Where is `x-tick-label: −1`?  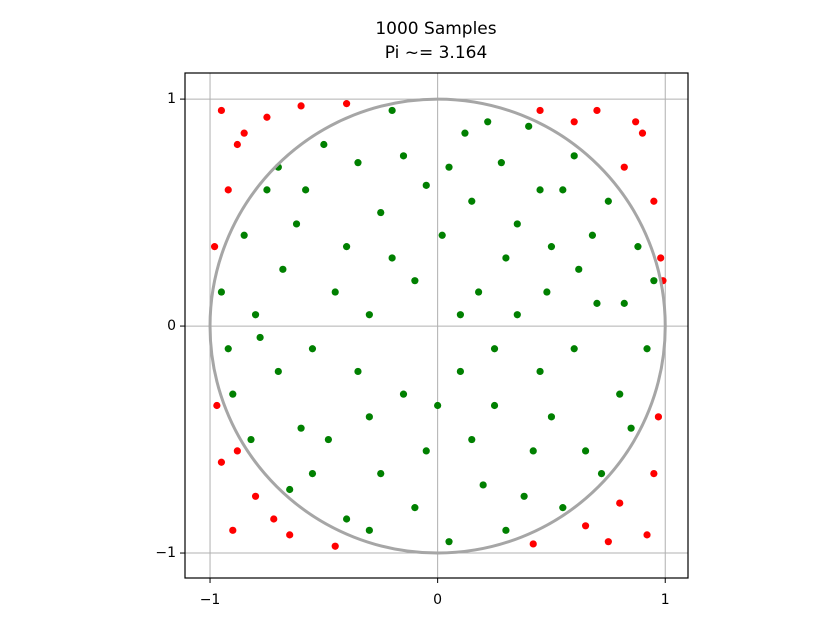
x-tick-label: −1 is located at coordinates (210, 600).